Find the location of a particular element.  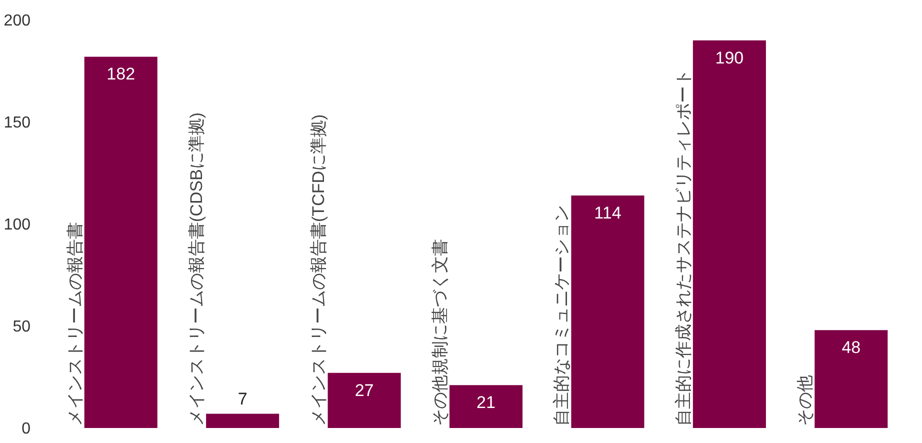

data-label: 27 is located at coordinates (364, 390).